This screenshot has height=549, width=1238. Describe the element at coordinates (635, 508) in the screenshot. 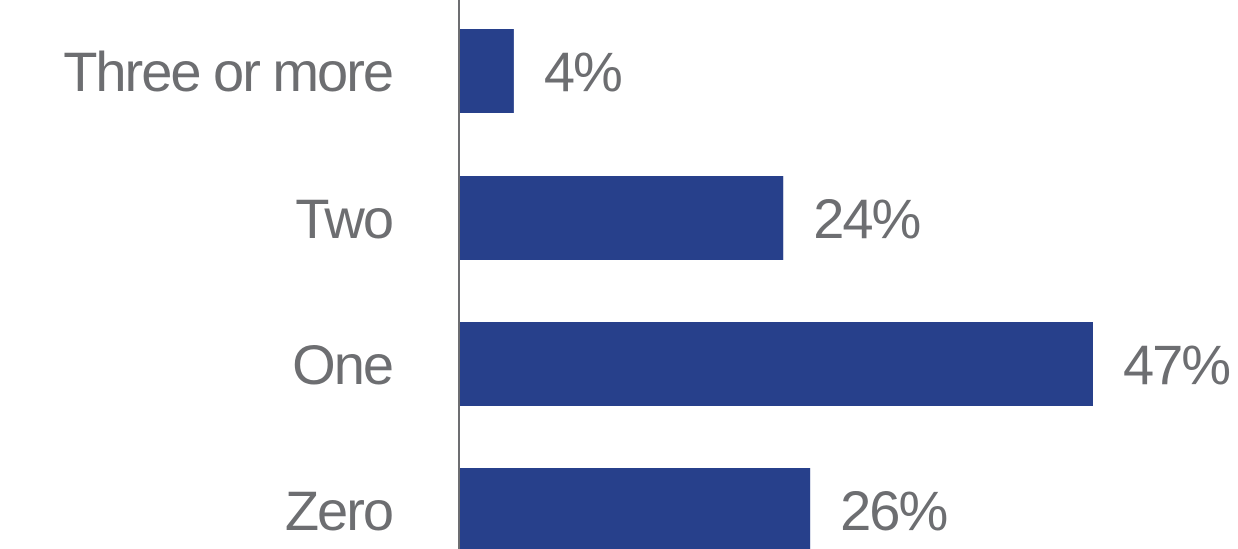

I see `bar-zero` at that location.